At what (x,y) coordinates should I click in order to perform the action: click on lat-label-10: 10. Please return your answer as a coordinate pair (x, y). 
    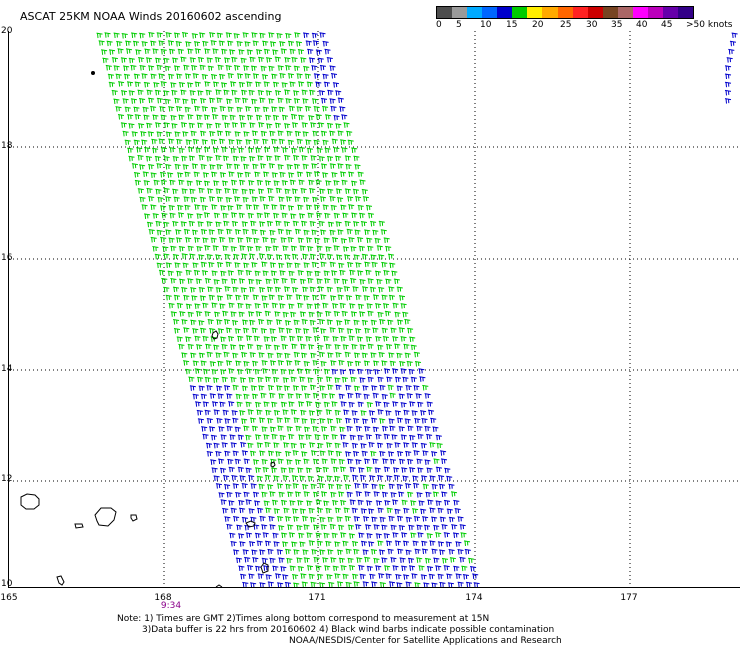
    Looking at the image, I should click on (7, 584).